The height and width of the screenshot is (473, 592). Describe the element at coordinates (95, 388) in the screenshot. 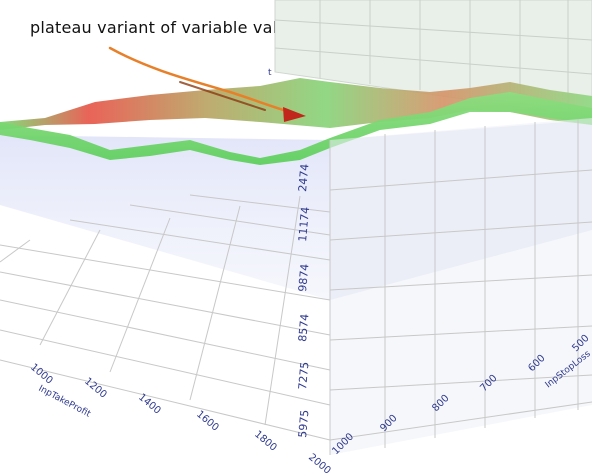

I see `x-tick-label: 1200` at that location.